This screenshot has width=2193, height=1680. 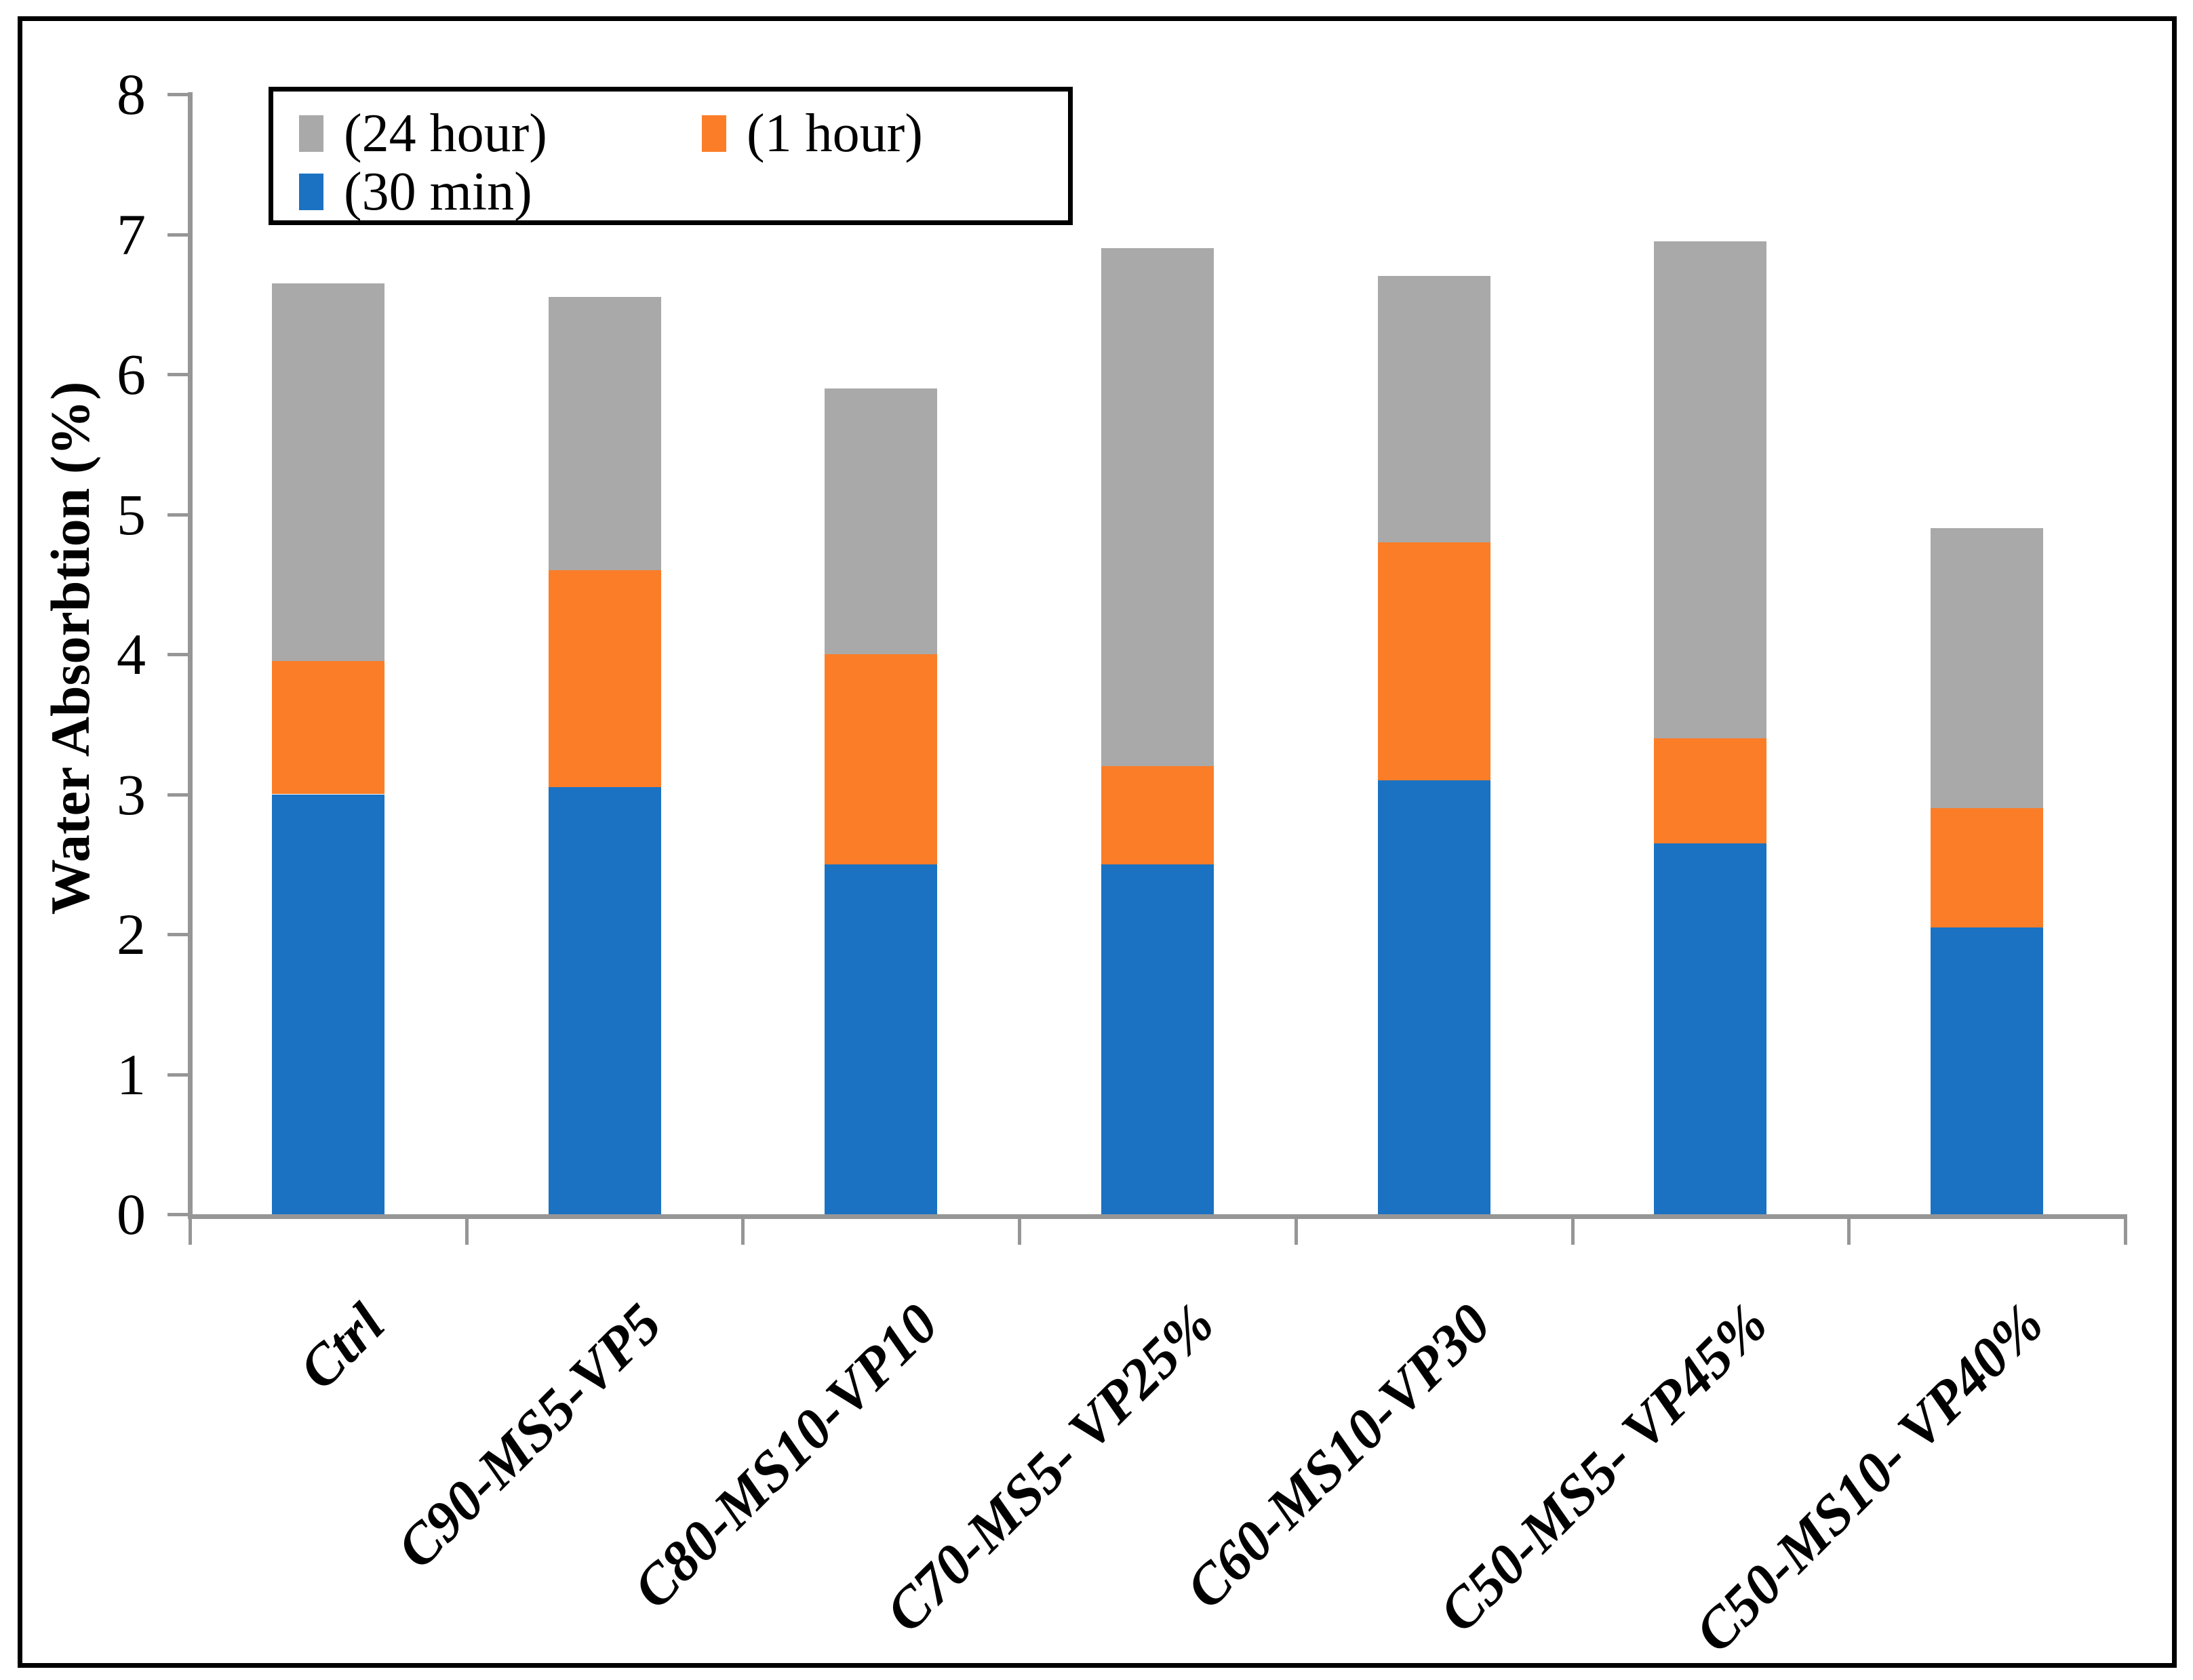 I want to click on y-tick-label: 2, so click(x=131, y=934).